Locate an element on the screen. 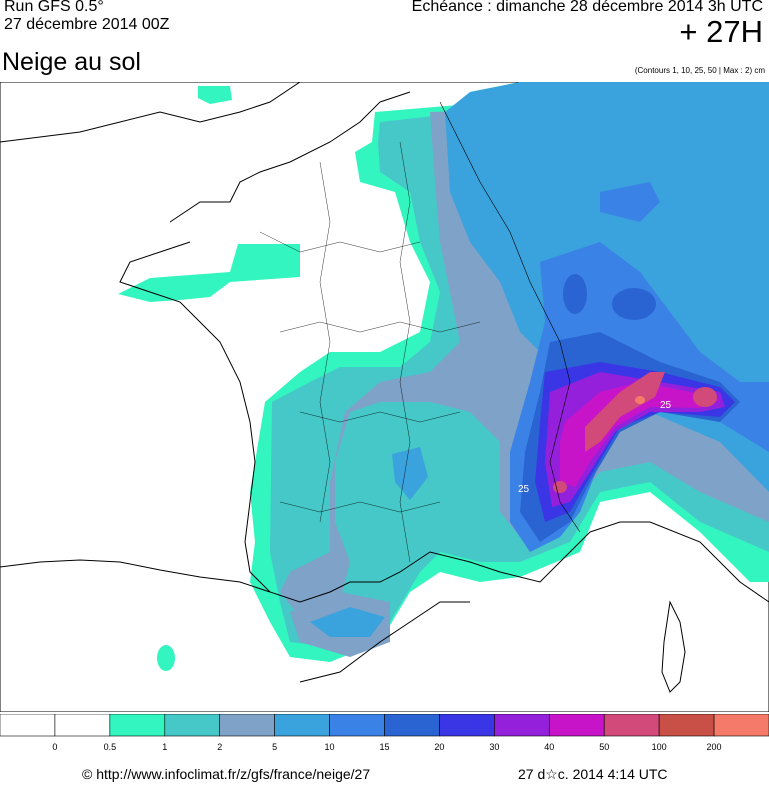 The image size is (769, 786). snow-field-05-brittany is located at coordinates (209, 273).